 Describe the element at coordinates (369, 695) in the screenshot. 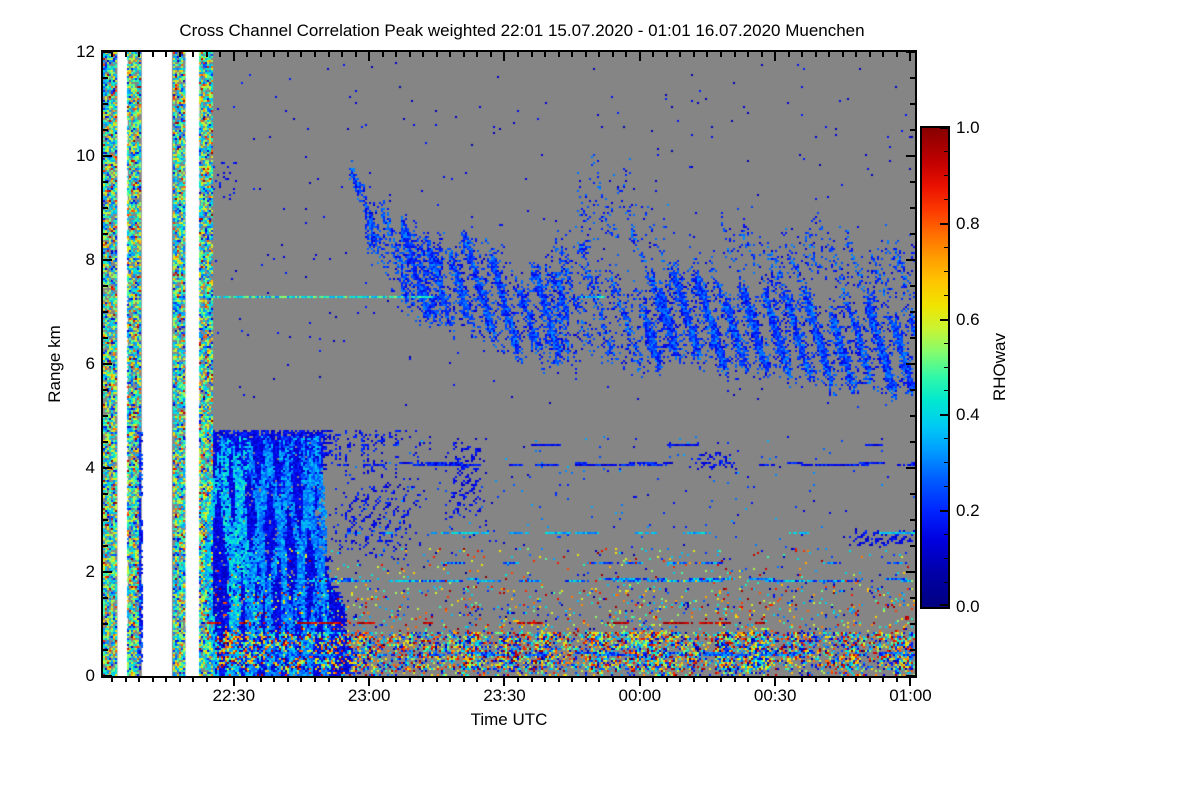

I see `x-tick-label: 23:00` at that location.